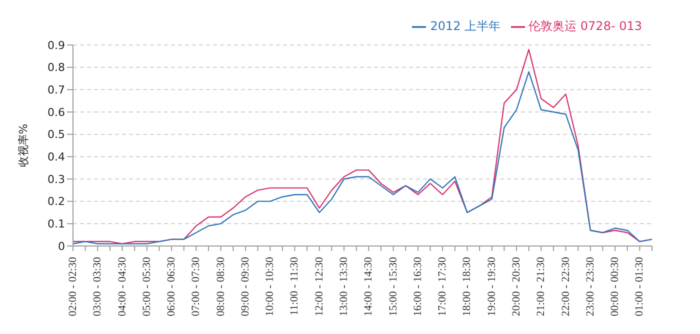 This screenshot has height=334, width=700. What do you see at coordinates (294, 286) in the screenshot?
I see `x-tick-label: 11:00 - 11:30` at bounding box center [294, 286].